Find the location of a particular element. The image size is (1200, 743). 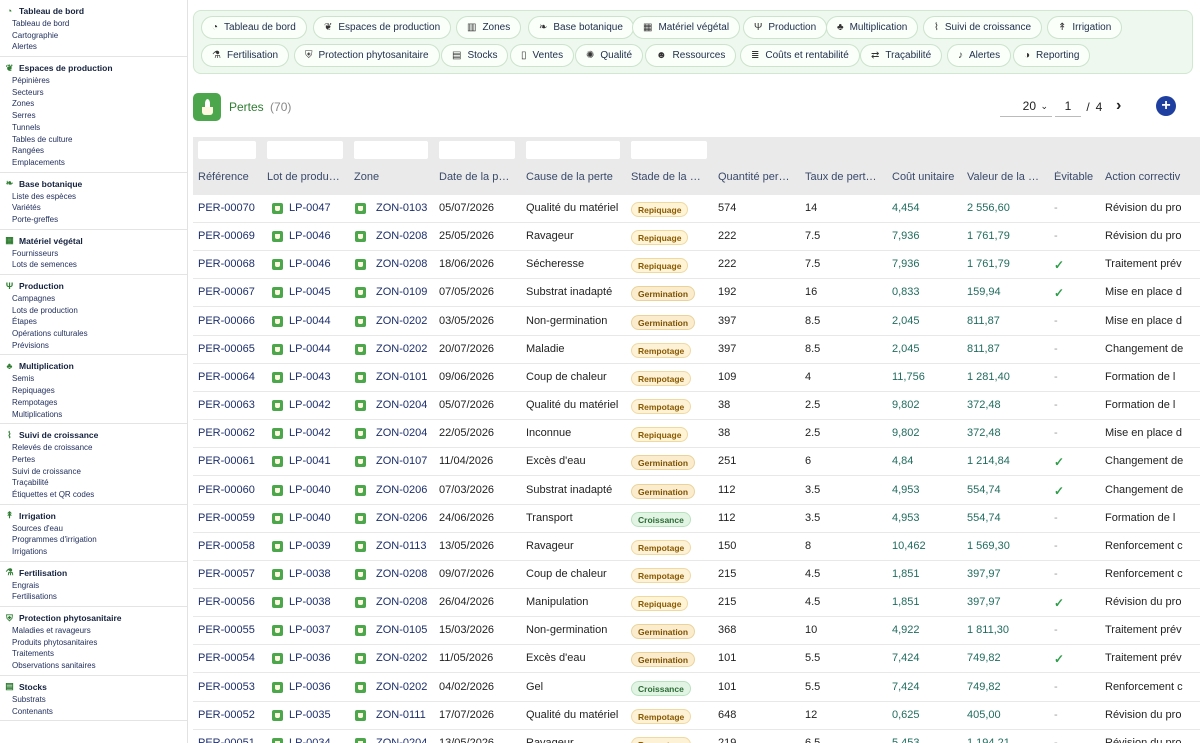

menu-button: ⌇ Suivi de croissance is located at coordinates (983, 27).